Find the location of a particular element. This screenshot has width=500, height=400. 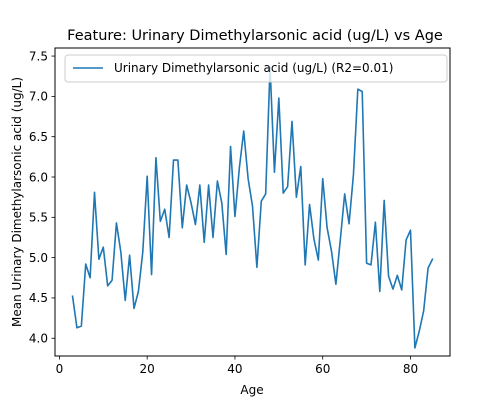

y-tick-label: 4.0 is located at coordinates (38, 339).